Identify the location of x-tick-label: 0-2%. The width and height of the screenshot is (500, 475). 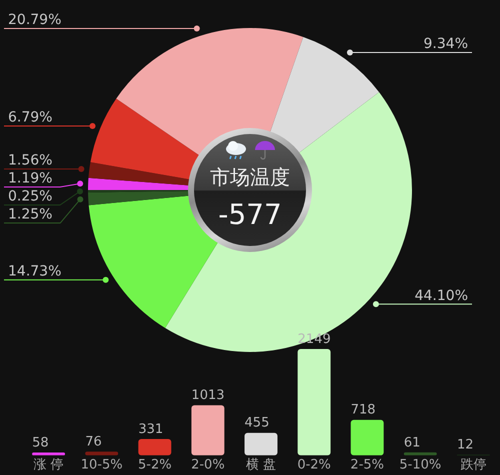
(314, 465).